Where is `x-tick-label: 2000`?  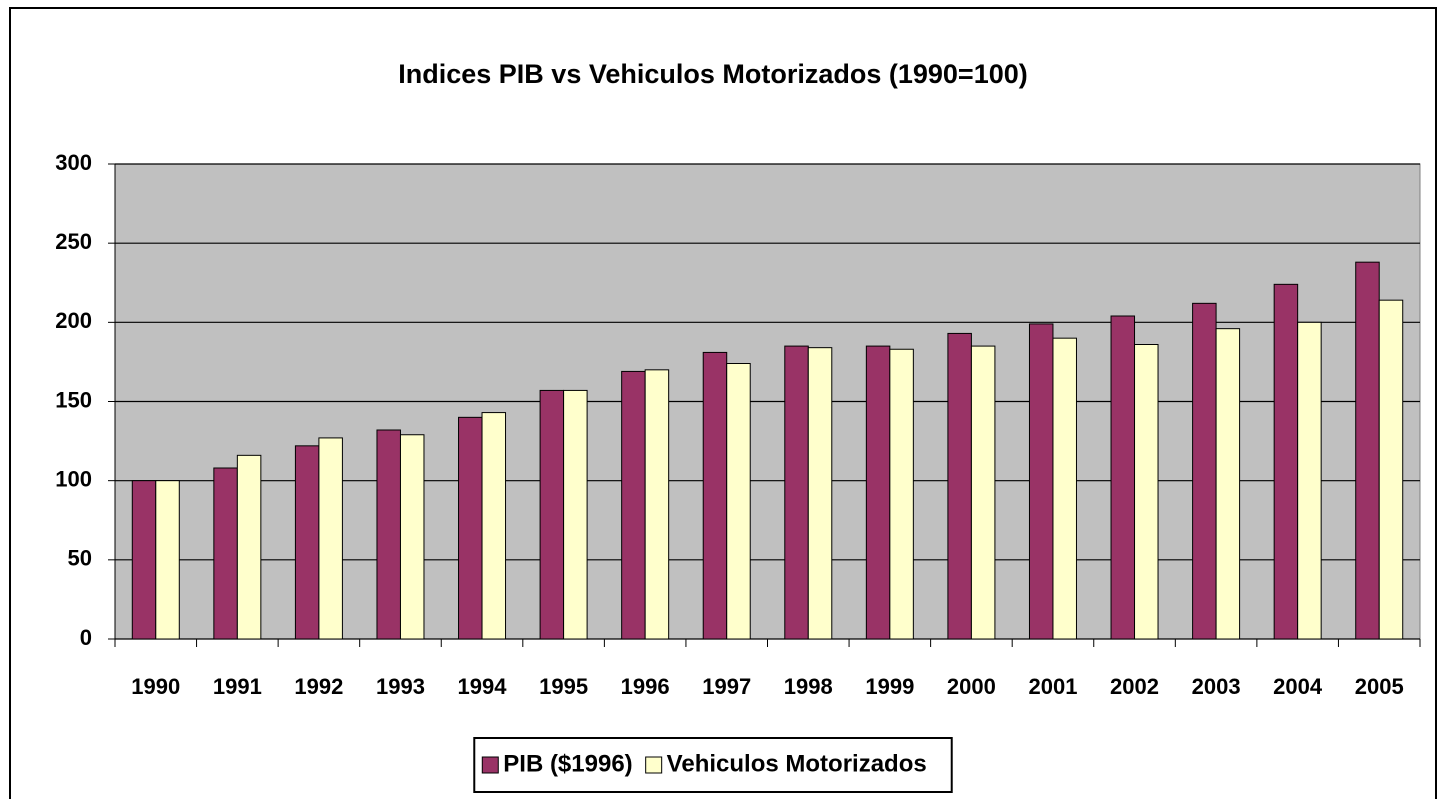
x-tick-label: 2000 is located at coordinates (971, 686).